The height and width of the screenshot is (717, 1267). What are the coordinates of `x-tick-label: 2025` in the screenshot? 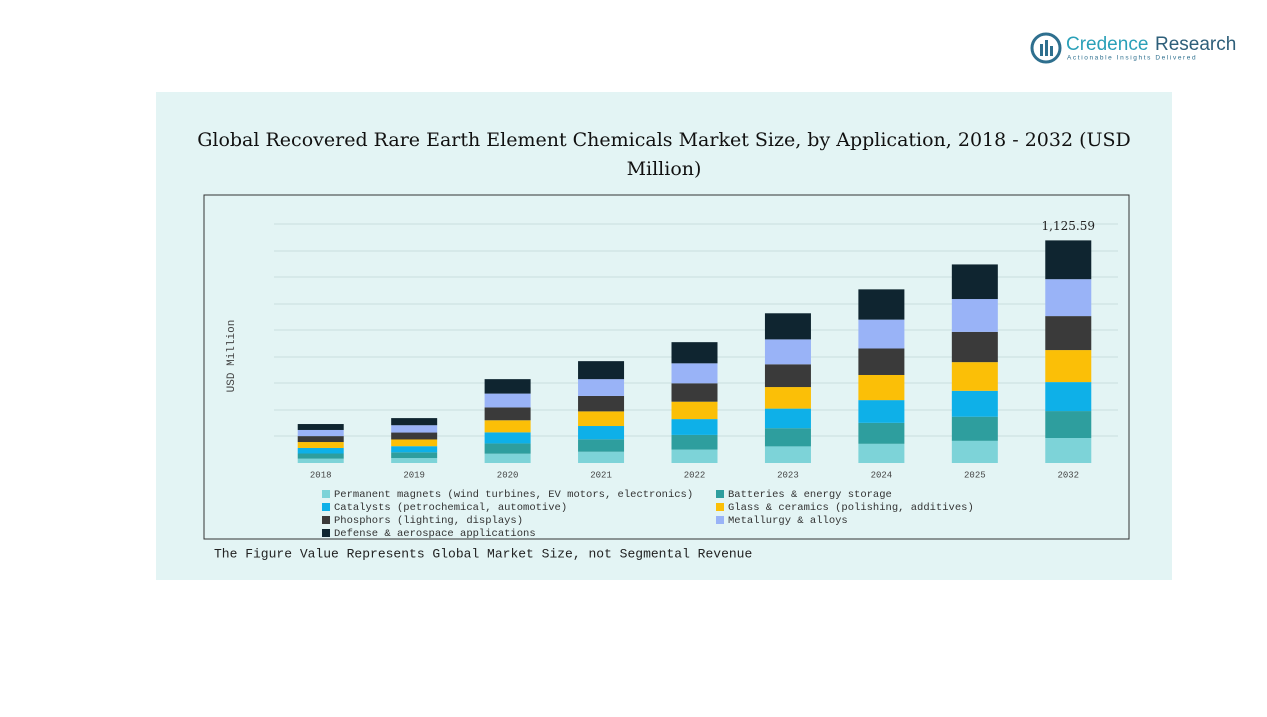 It's located at (975, 475).